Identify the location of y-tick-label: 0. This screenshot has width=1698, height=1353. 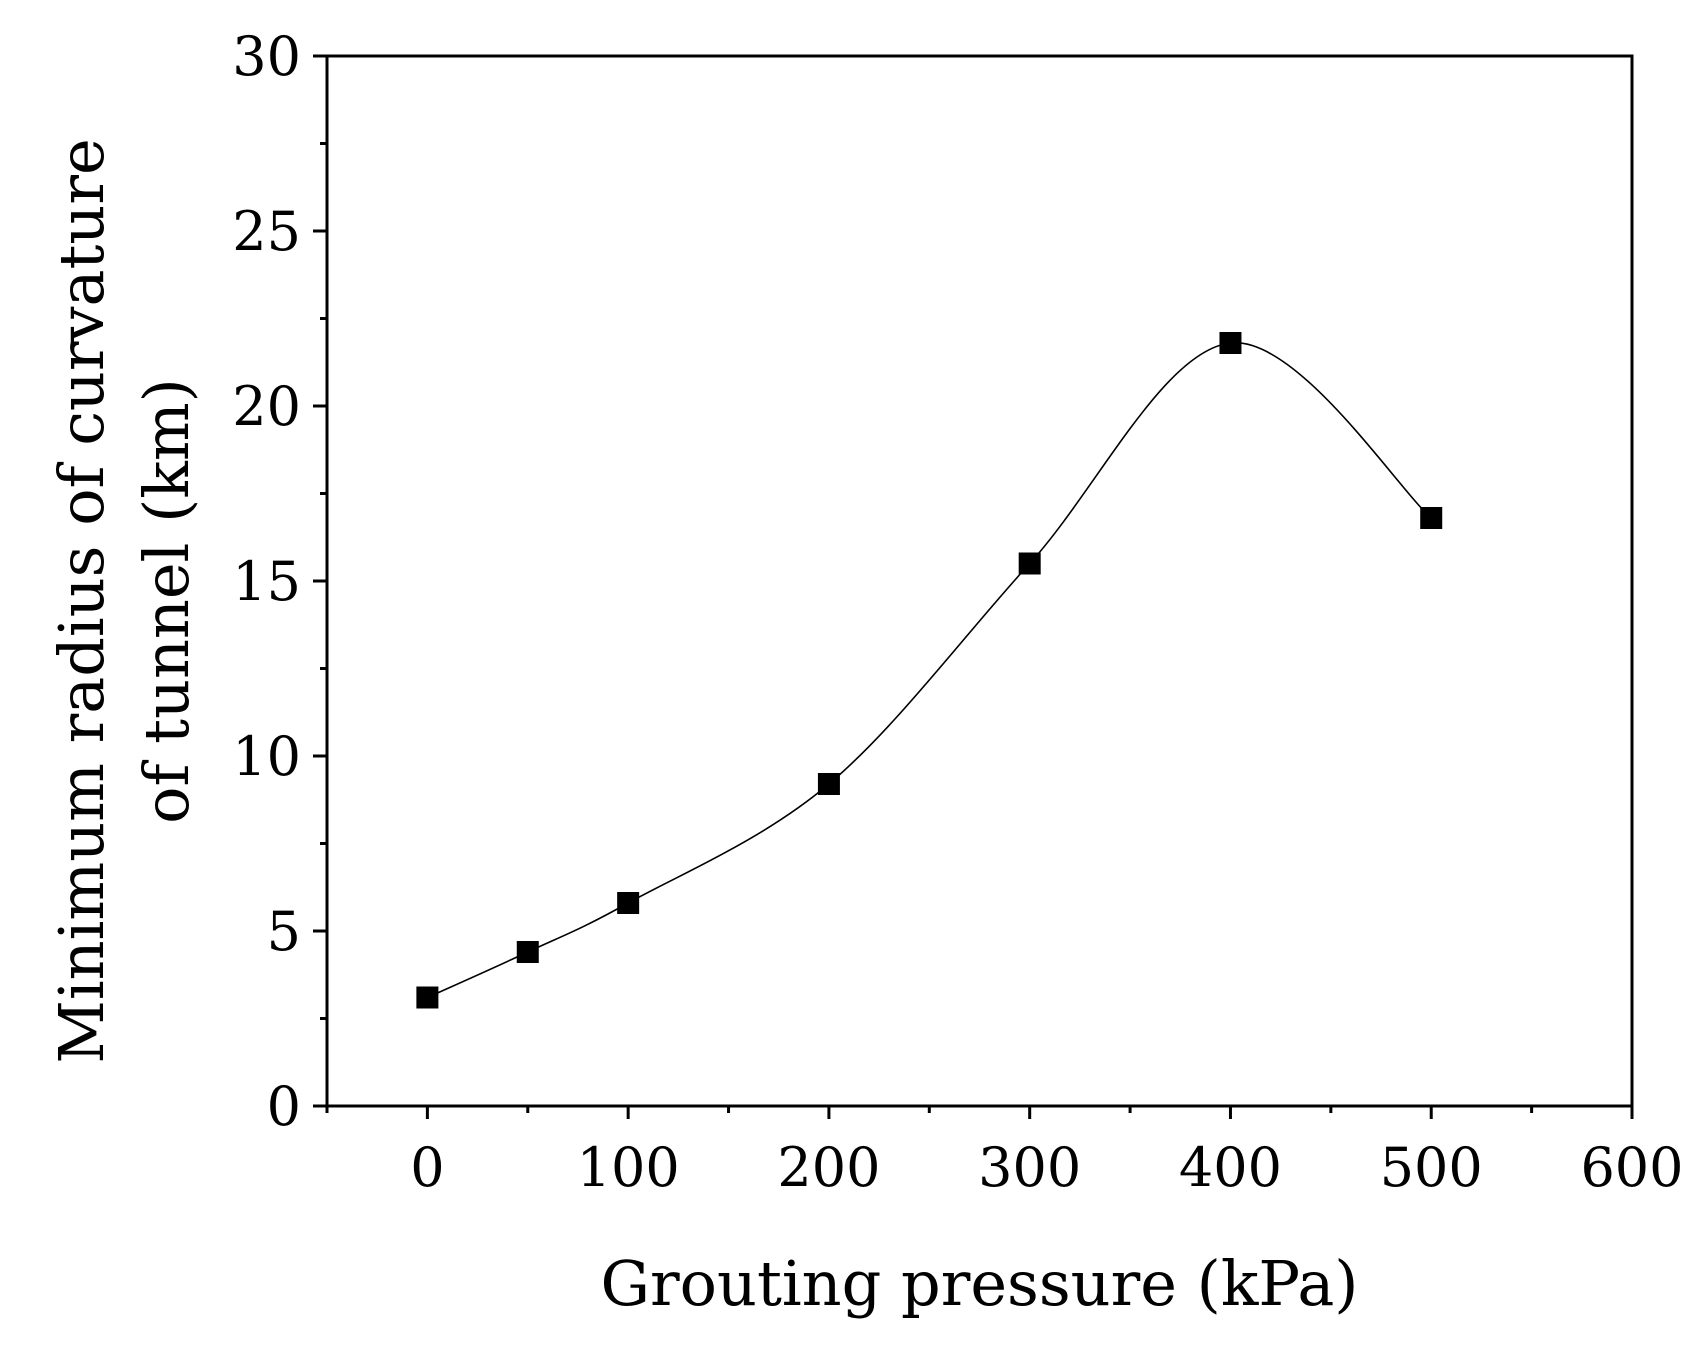
(284, 1106).